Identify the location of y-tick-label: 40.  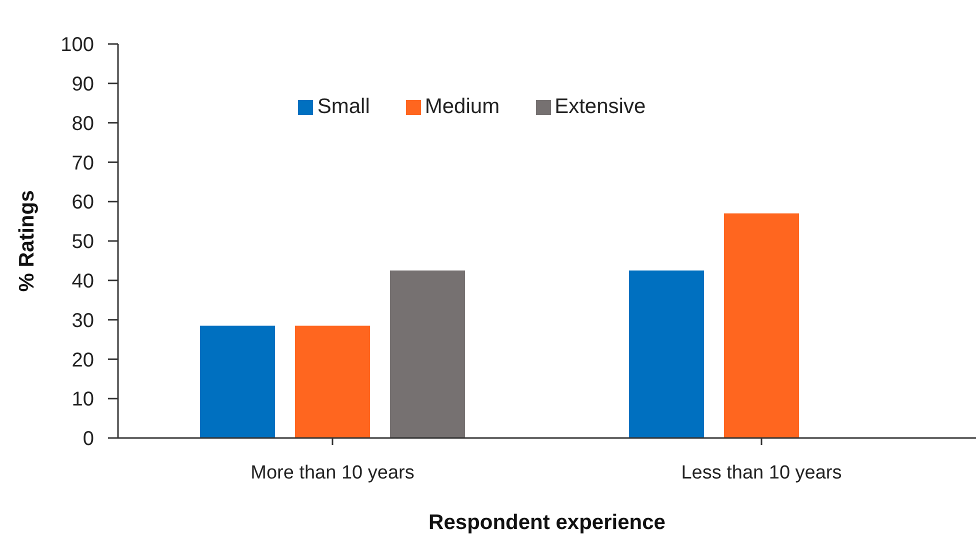
(83, 281).